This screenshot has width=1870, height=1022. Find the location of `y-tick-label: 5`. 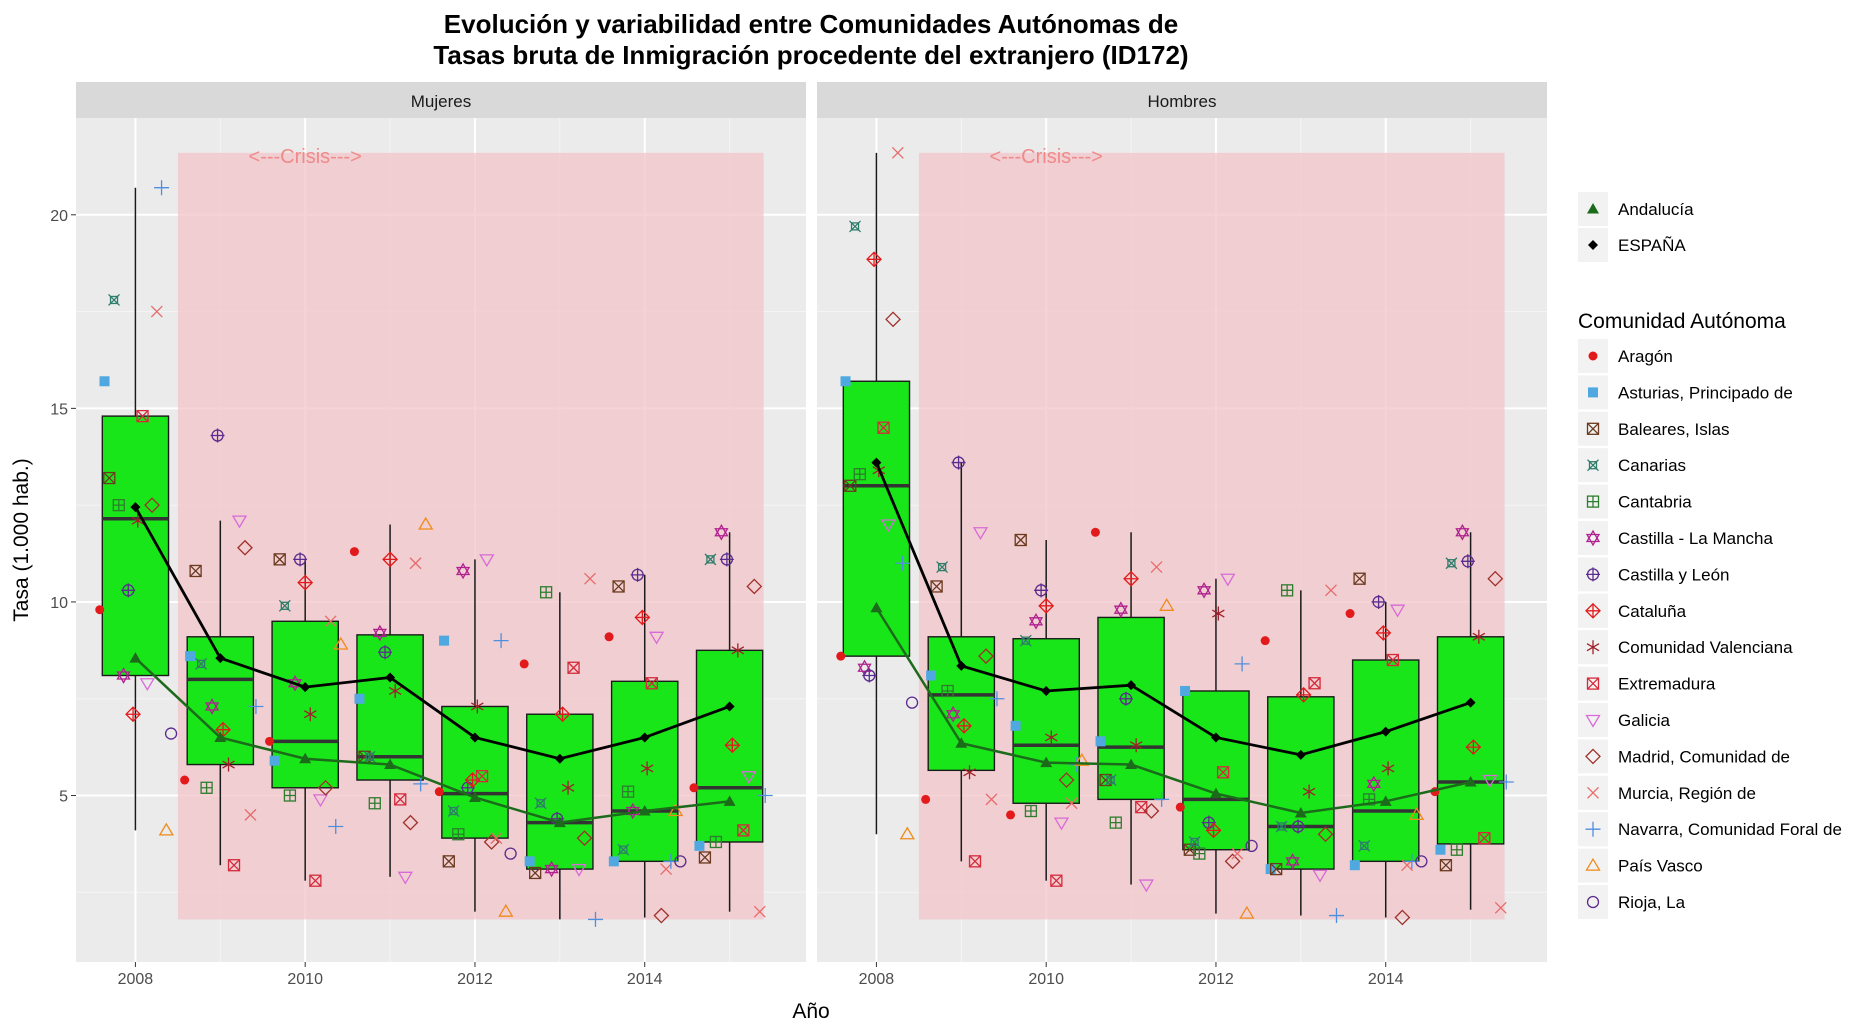

y-tick-label: 5 is located at coordinates (63, 797).